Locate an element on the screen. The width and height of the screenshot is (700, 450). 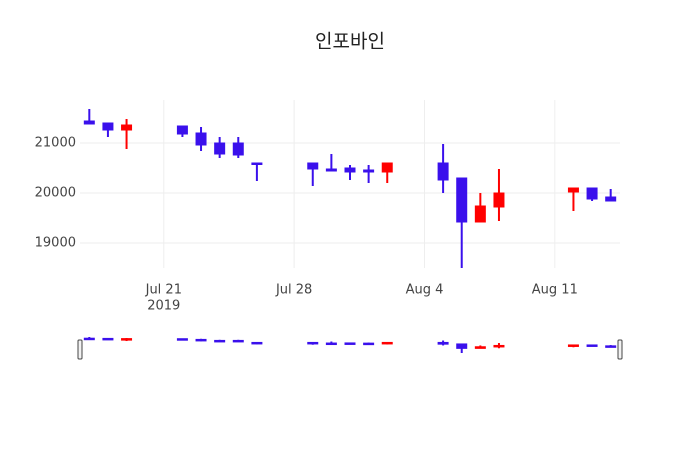
x-tick-label: Aug 11 is located at coordinates (555, 290).